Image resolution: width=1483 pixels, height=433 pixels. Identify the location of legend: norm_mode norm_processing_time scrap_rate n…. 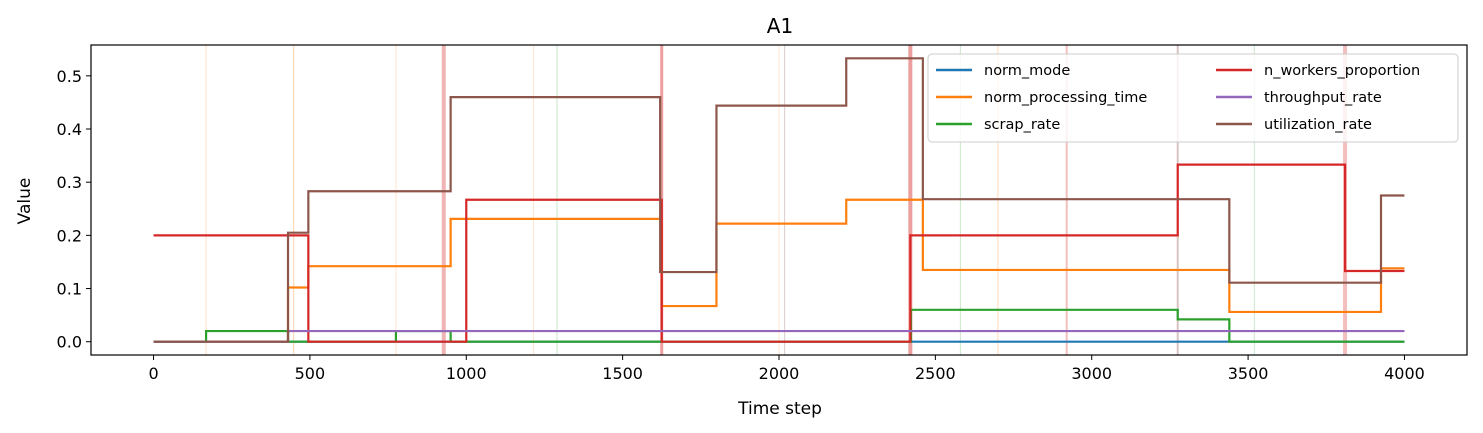
(1193, 98).